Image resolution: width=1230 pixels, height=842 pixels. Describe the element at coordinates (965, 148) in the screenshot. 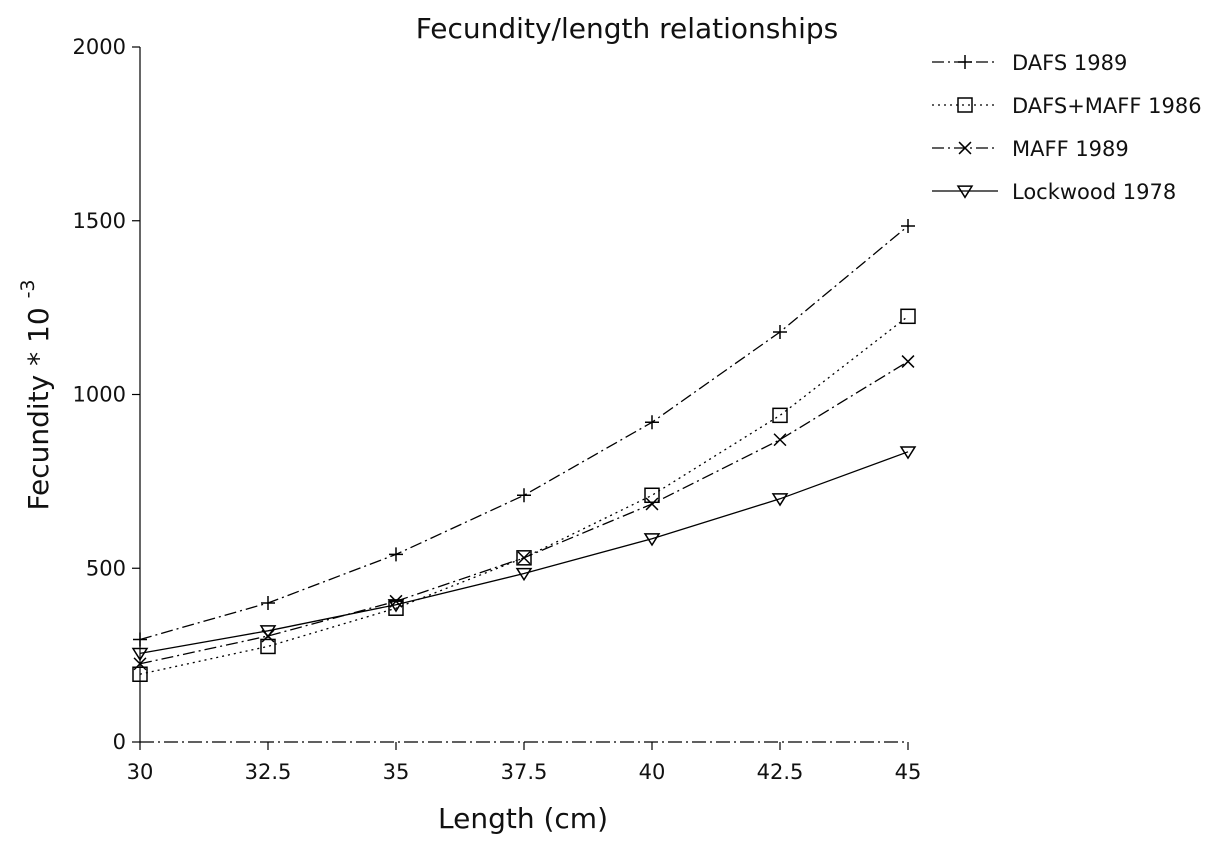

I see `legend-marker-maff-1989` at that location.